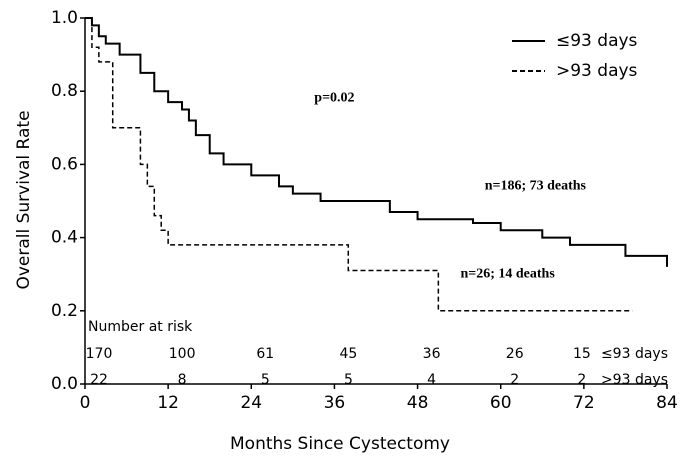  I want to click on y-tick-label: 1.0, so click(64, 18).